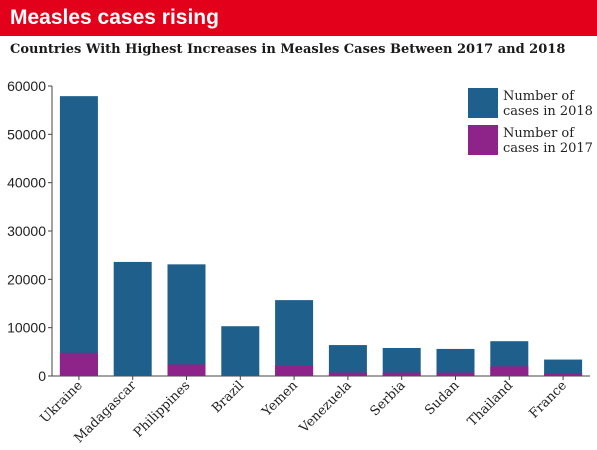  I want to click on bar-2018-ukraine, so click(78, 236).